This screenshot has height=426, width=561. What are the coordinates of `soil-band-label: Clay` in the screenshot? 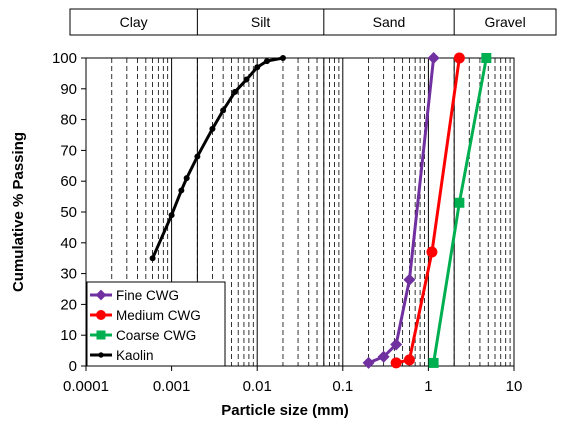 It's located at (134, 22).